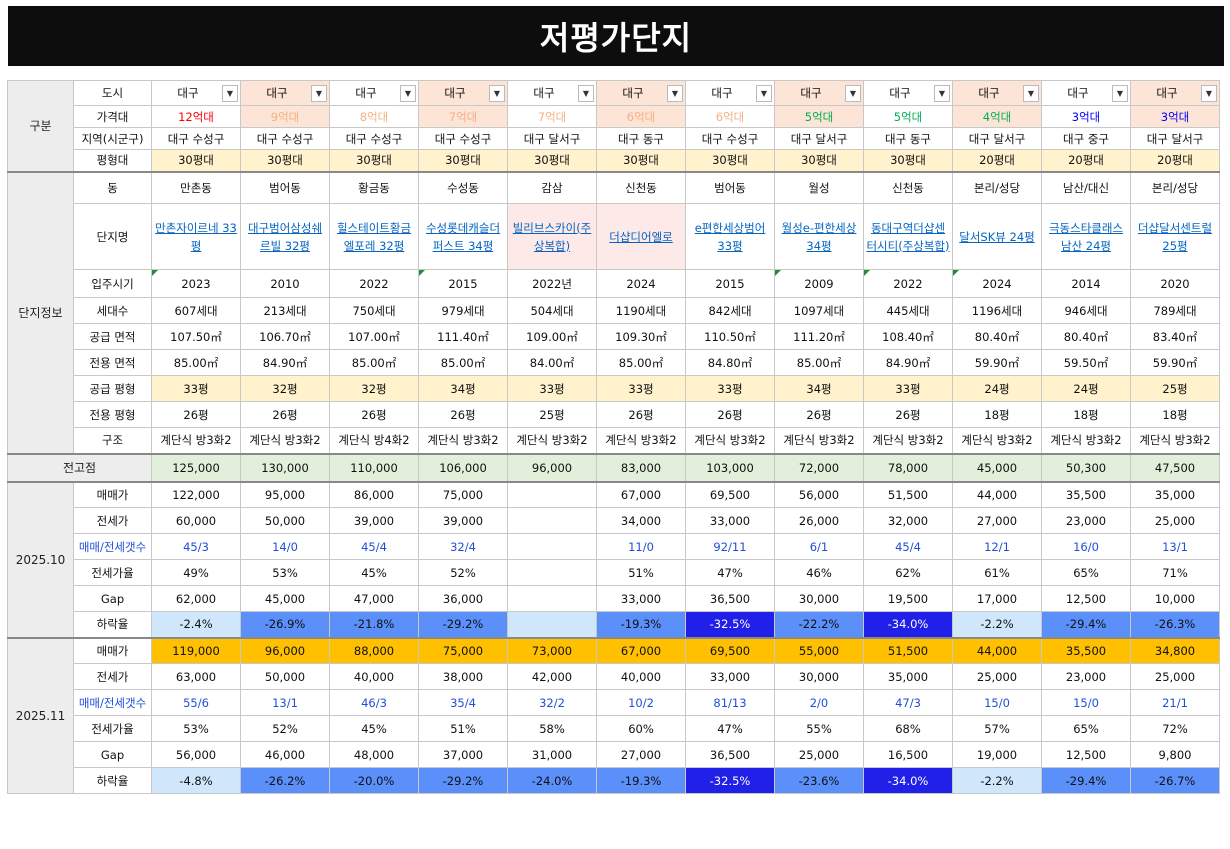  I want to click on nov-counts-cell: 13/1, so click(285, 702).